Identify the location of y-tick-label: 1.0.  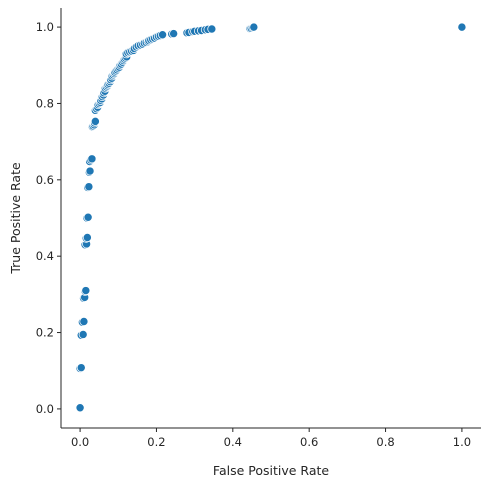
(45, 27).